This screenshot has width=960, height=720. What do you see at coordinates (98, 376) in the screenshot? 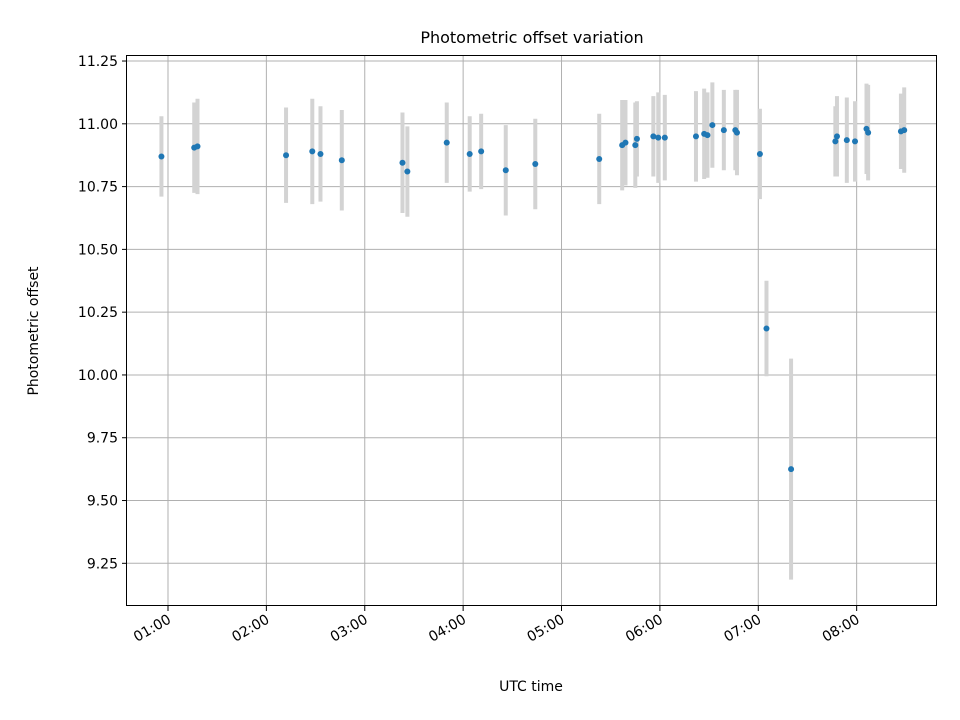
I see `y-tick-label: 10.00` at bounding box center [98, 376].